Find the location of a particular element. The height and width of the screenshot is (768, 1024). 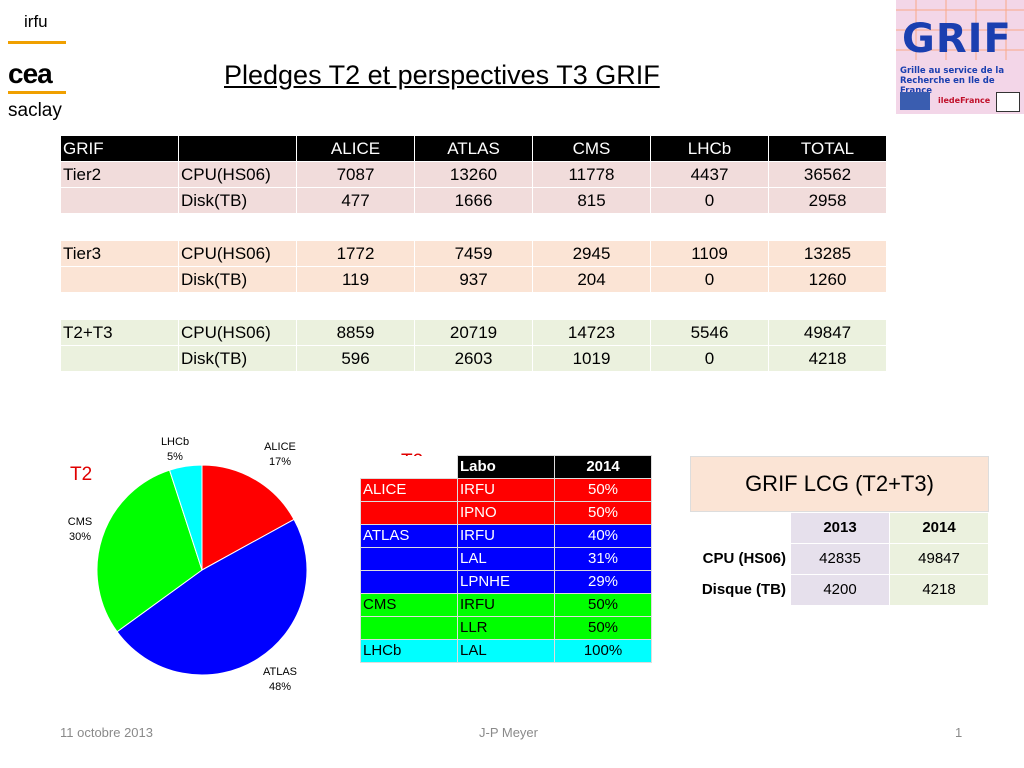

table-cell: 4437 is located at coordinates (709, 174).